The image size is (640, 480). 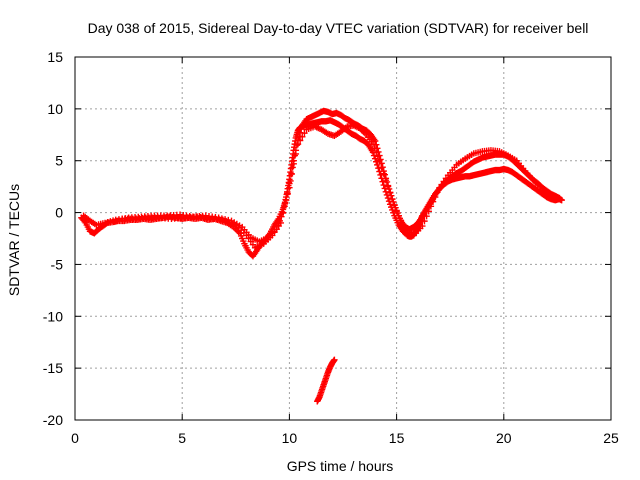 I want to click on y-axis-label: SDTVAR / TECUs, so click(x=14, y=240).